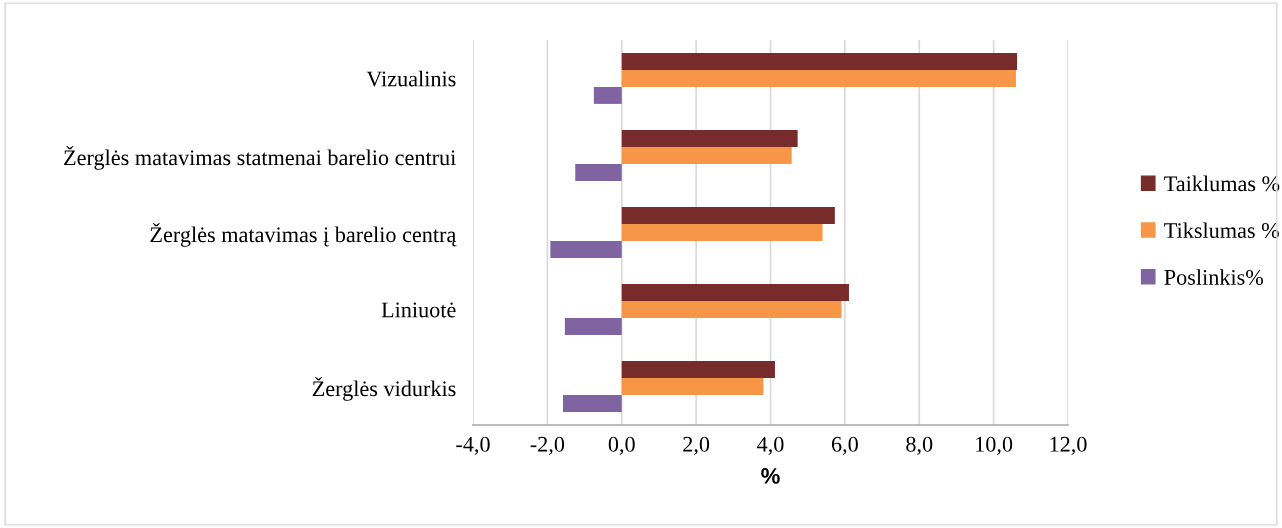  Describe the element at coordinates (994, 445) in the screenshot. I see `x-tick-label: 10,0` at that location.